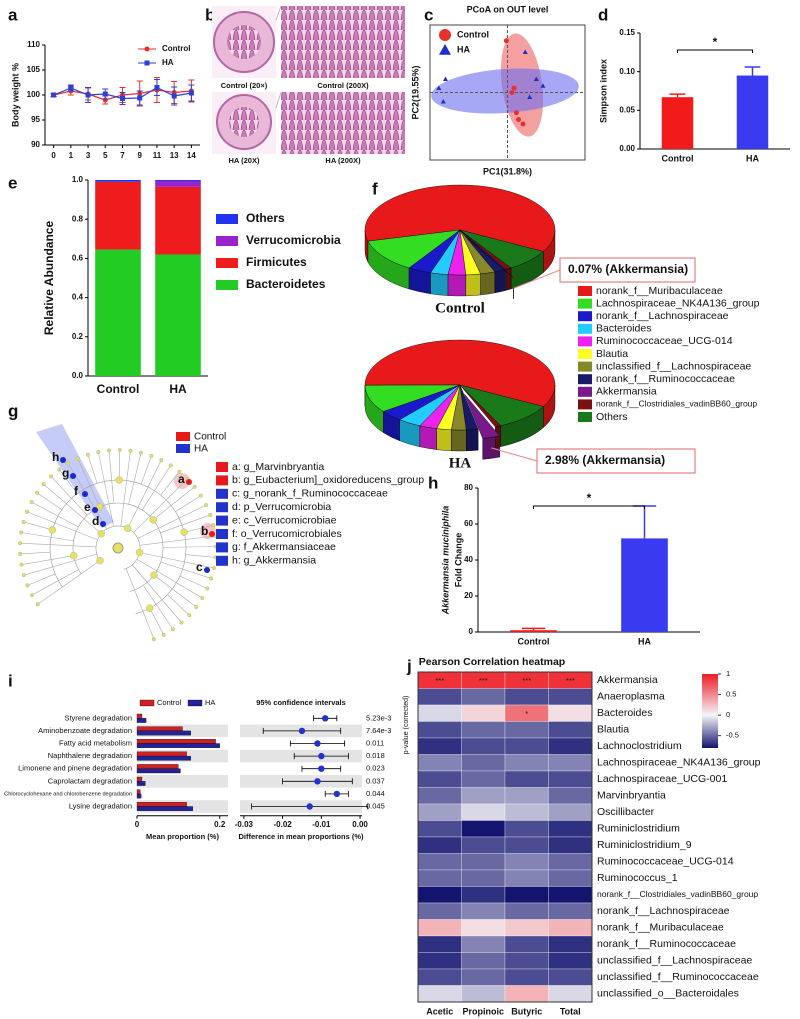 Image resolution: width=800 pixels, height=1019 pixels. I want to click on annotation-text: 2.98% (Akkermansia), so click(605, 460).